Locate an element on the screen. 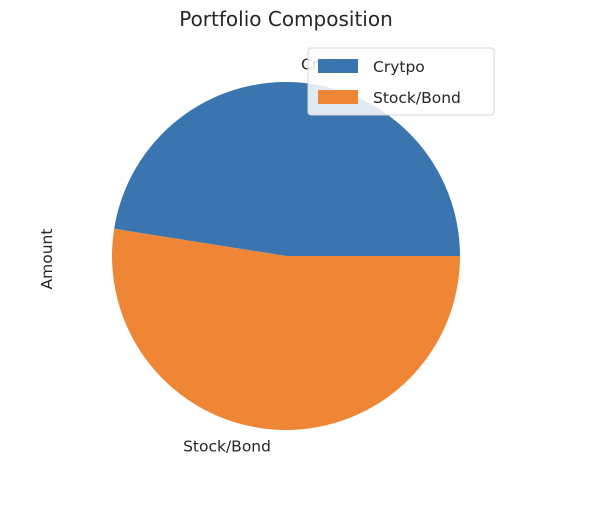 The image size is (602, 517). y-axis-label: Amount is located at coordinates (47, 259).